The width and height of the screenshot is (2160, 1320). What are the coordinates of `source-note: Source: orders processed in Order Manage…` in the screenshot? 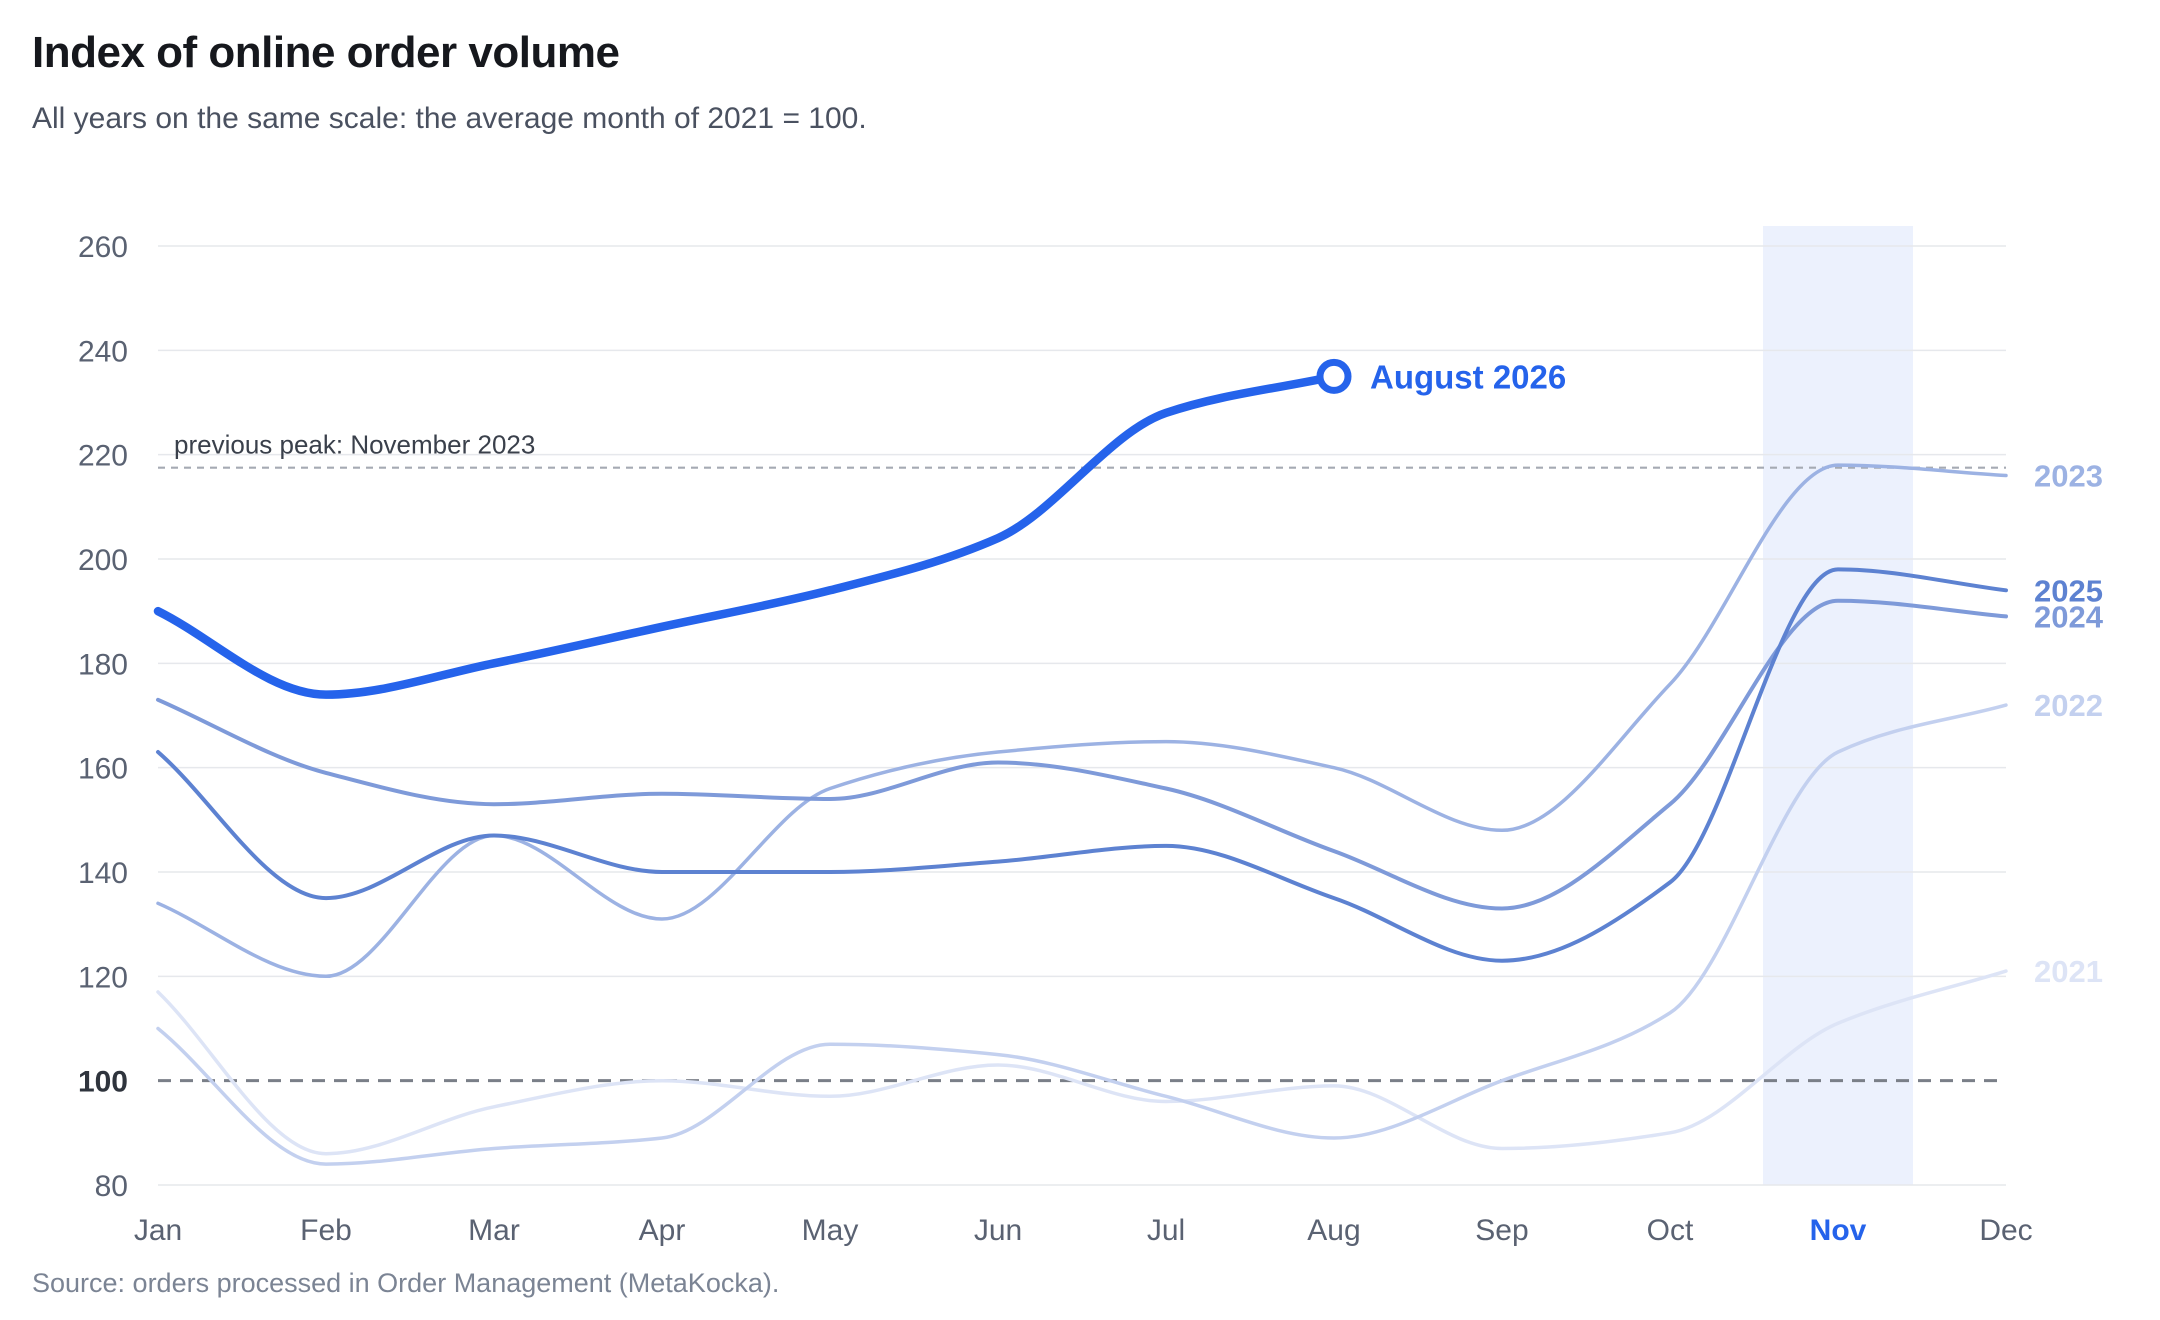 It's located at (406, 1283).